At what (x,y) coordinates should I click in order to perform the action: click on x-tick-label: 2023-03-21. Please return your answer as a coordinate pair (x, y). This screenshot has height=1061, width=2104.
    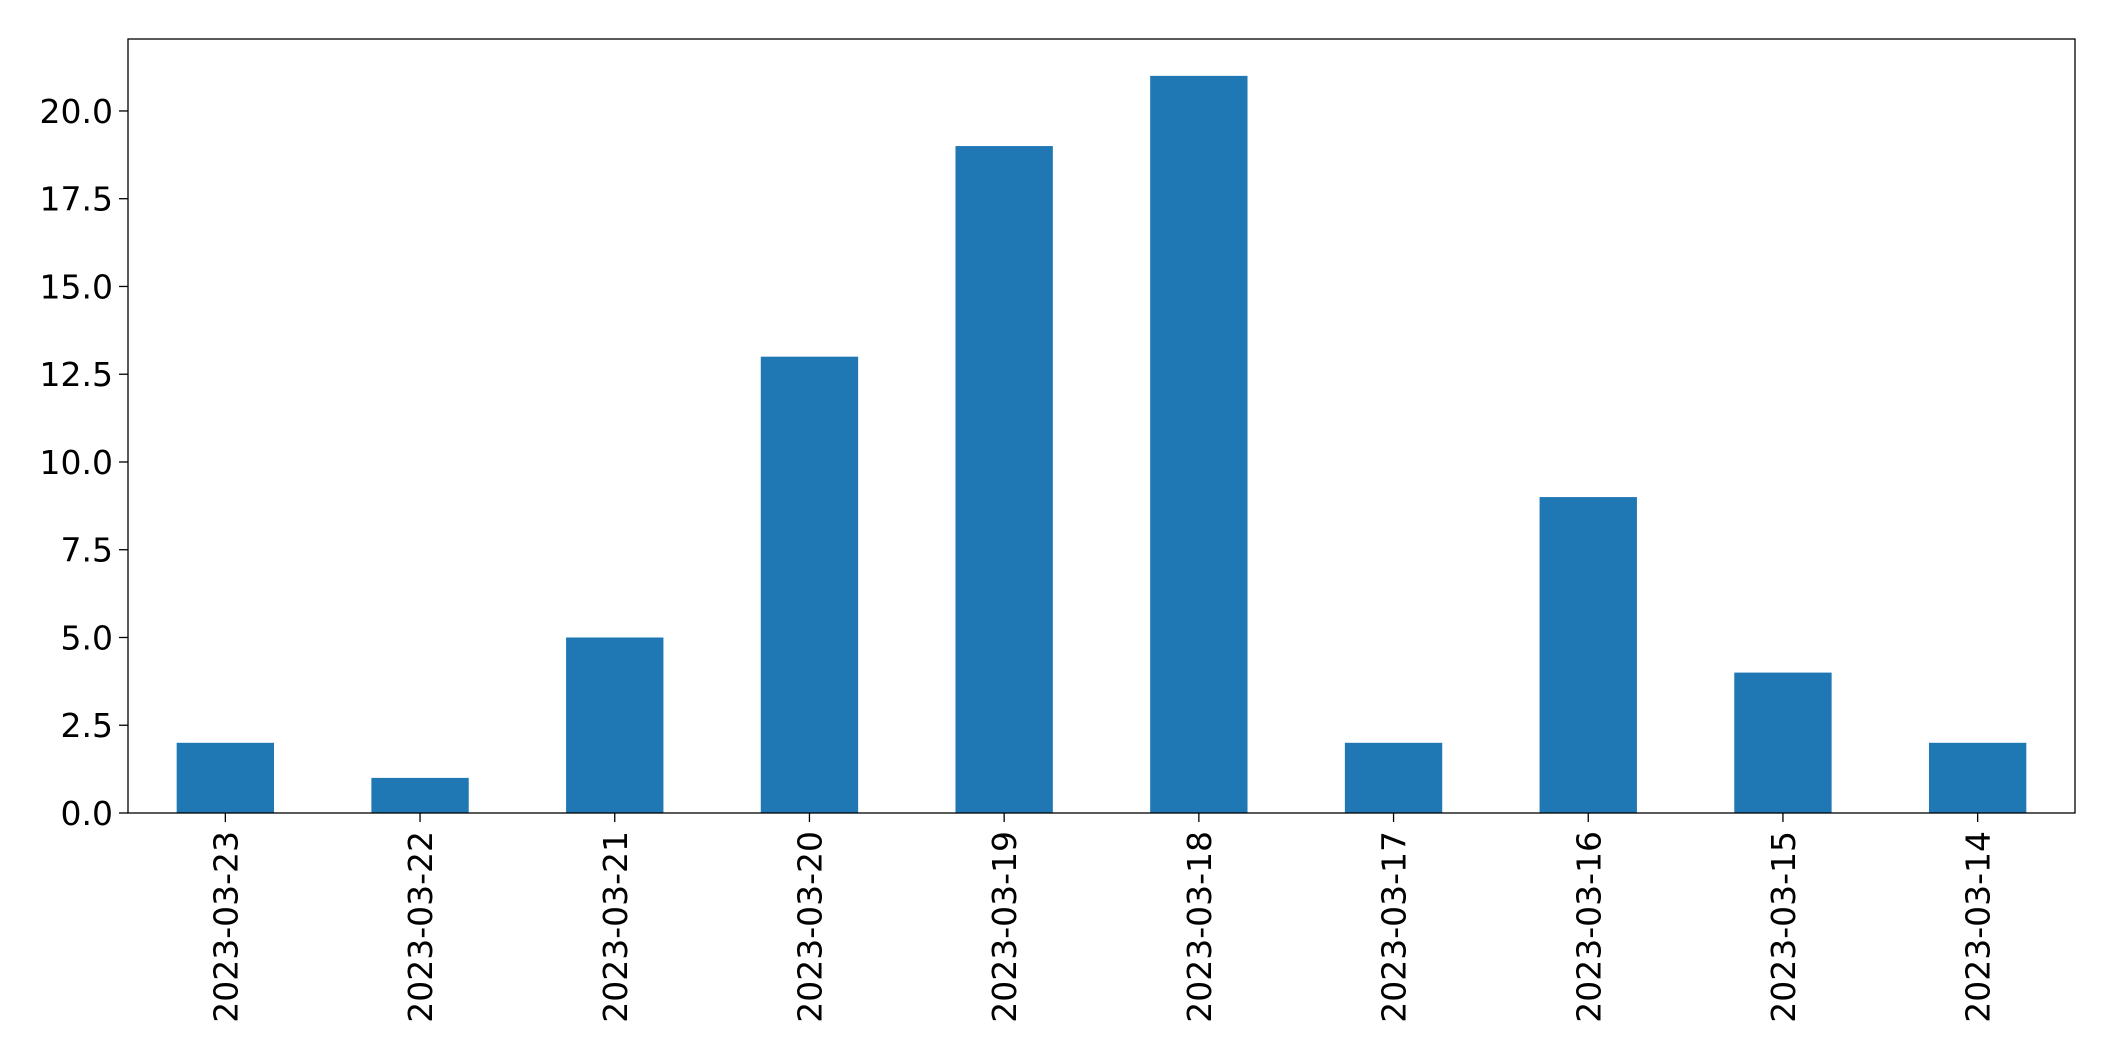
    Looking at the image, I should click on (615, 927).